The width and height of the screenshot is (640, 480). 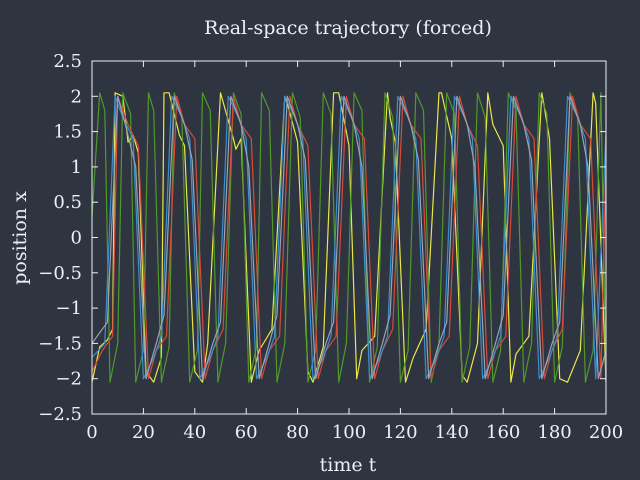 What do you see at coordinates (297, 432) in the screenshot?
I see `x-tick-label: 80` at bounding box center [297, 432].